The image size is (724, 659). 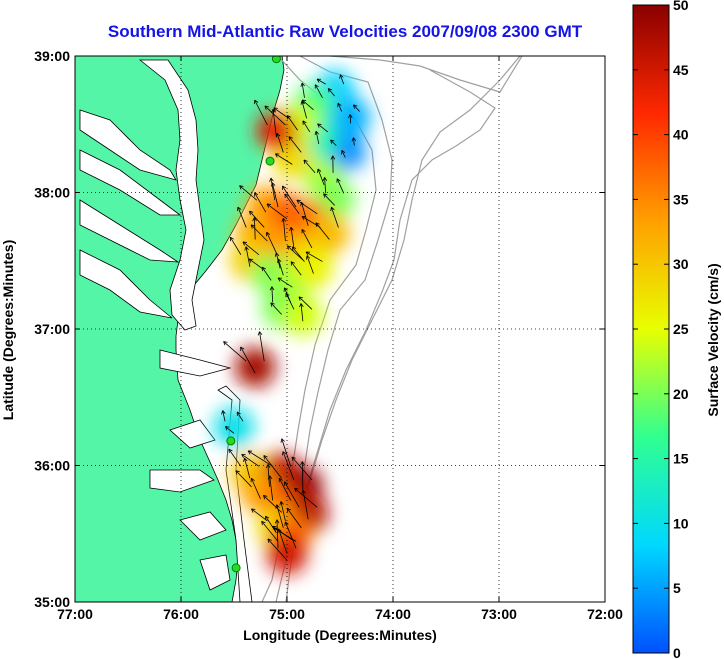 I want to click on y-tick-label: 37:00, so click(x=52, y=329).